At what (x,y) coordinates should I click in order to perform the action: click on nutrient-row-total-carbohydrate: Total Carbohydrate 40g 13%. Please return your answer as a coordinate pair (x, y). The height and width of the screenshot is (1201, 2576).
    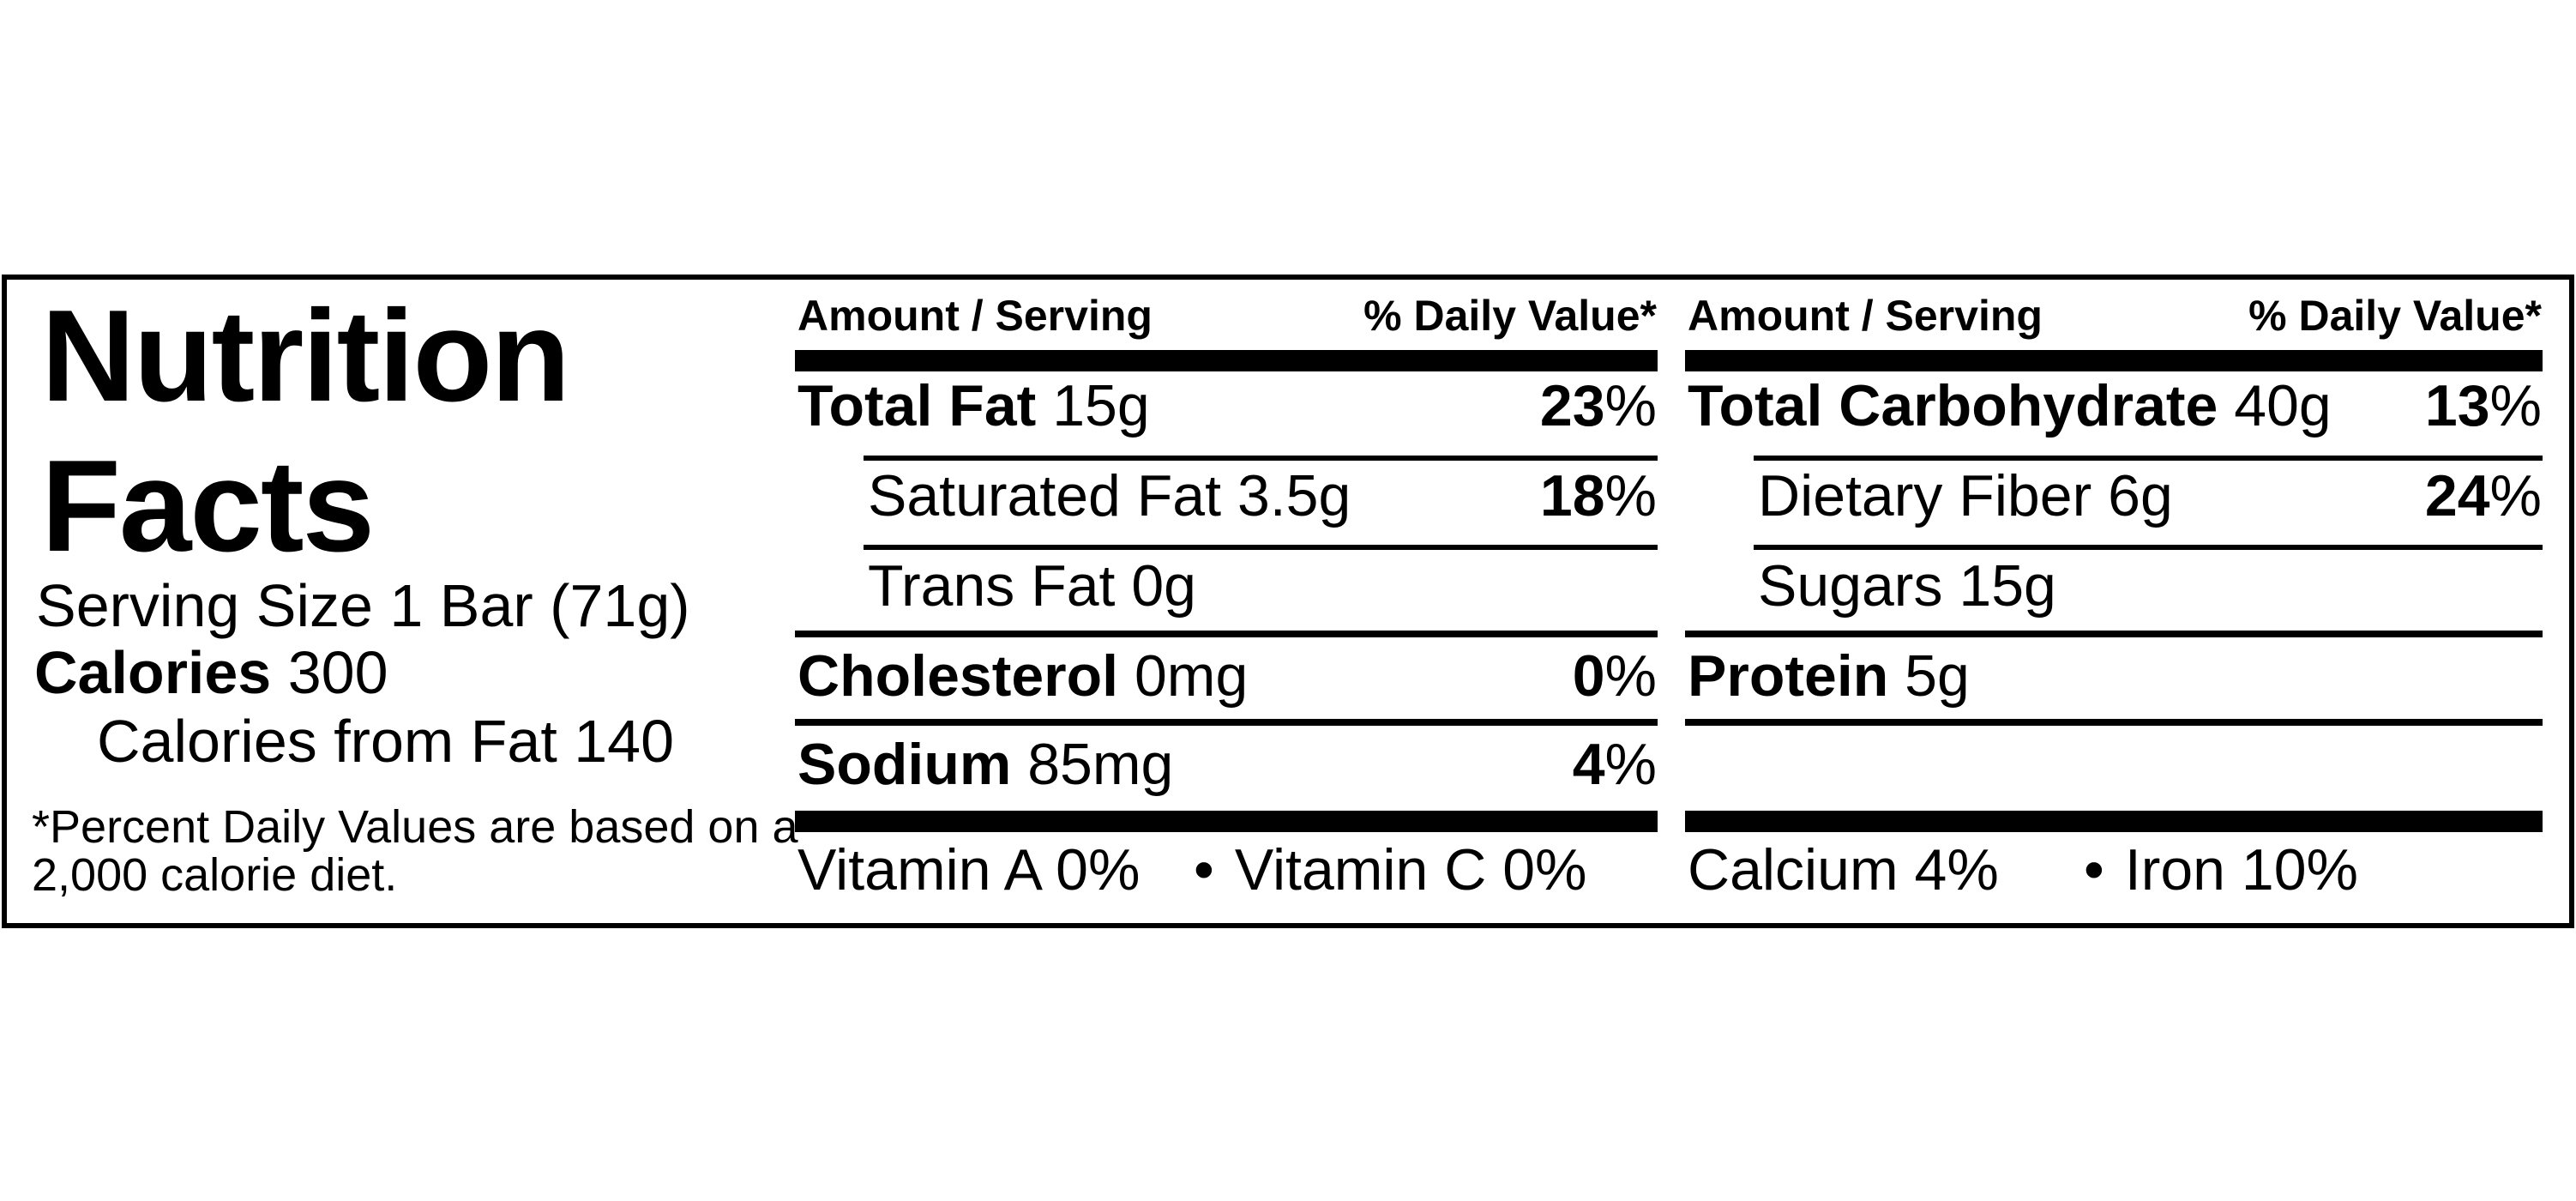
    Looking at the image, I should click on (2115, 406).